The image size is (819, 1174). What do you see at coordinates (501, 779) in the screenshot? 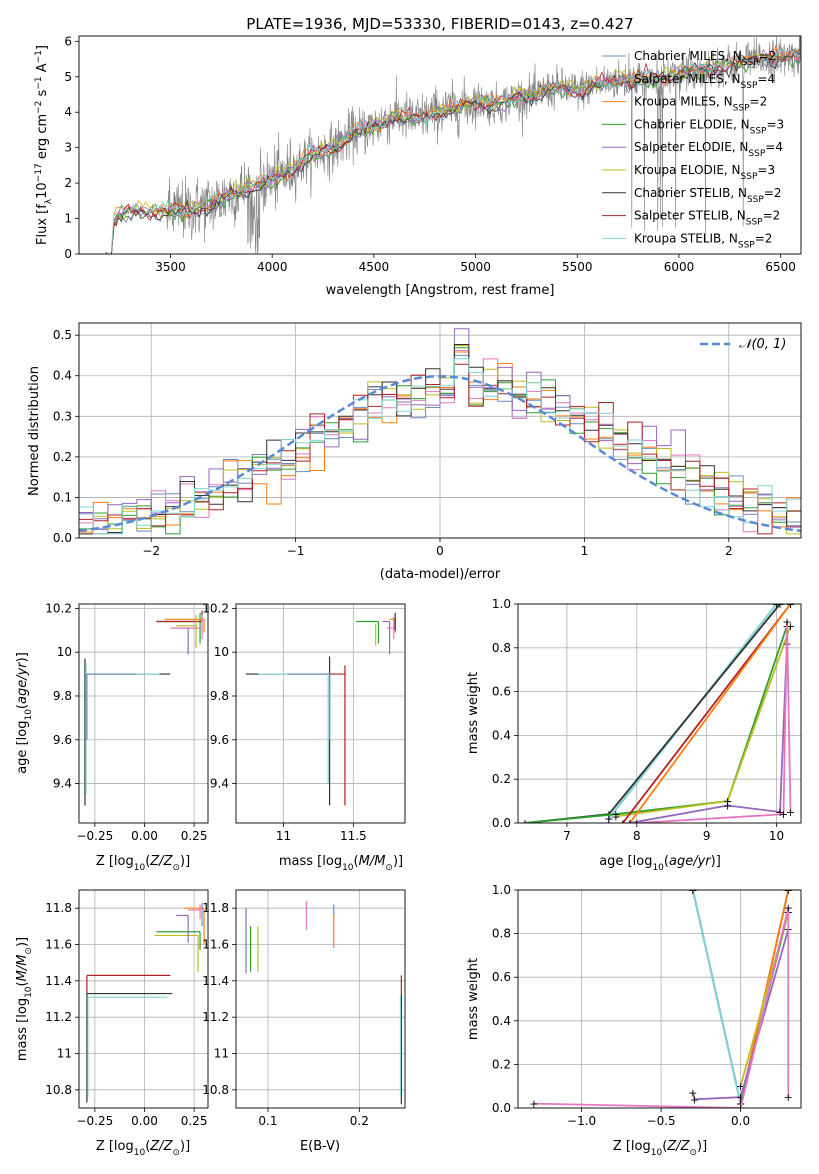
I see `y-tick-label: 0.2` at bounding box center [501, 779].